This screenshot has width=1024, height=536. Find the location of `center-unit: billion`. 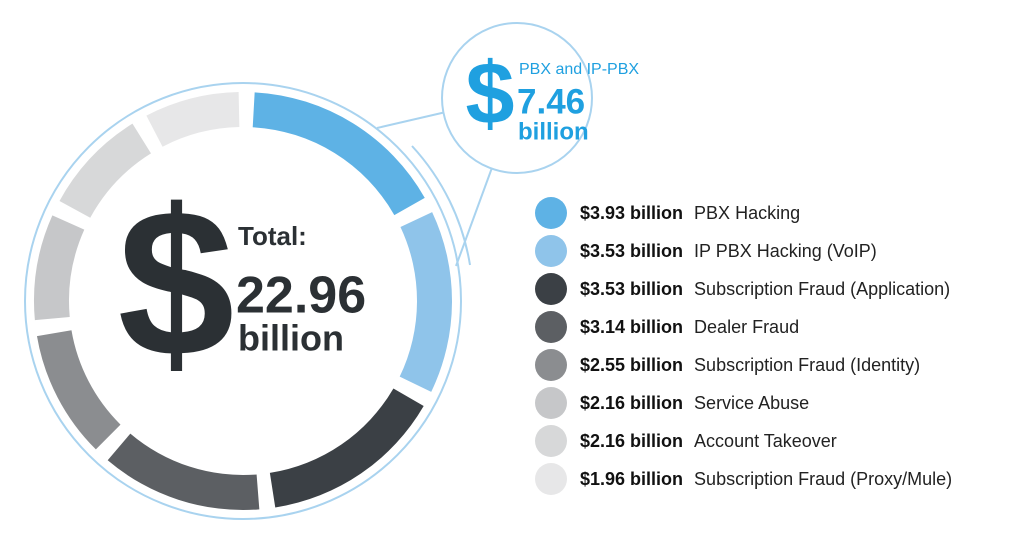

center-unit: billion is located at coordinates (291, 338).